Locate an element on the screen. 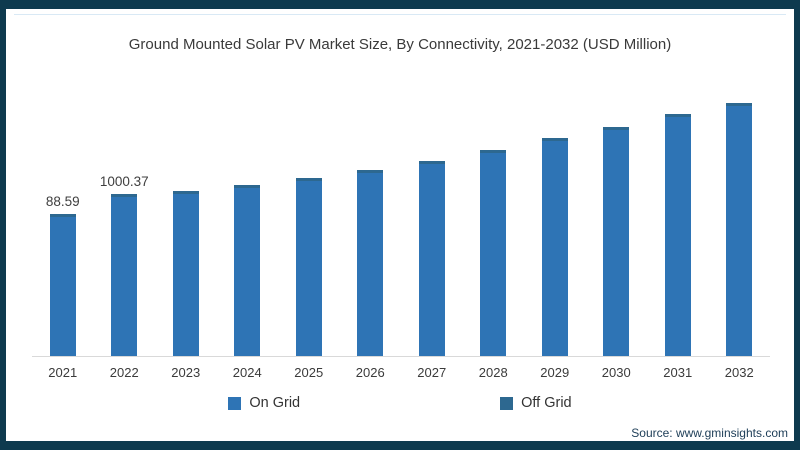  legend-label: Off Grid is located at coordinates (546, 403).